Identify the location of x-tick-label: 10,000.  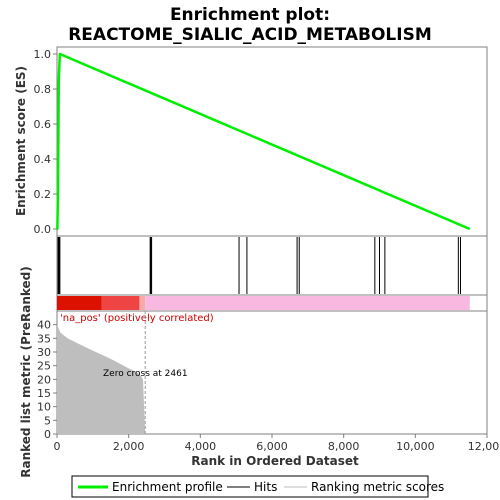
(415, 446).